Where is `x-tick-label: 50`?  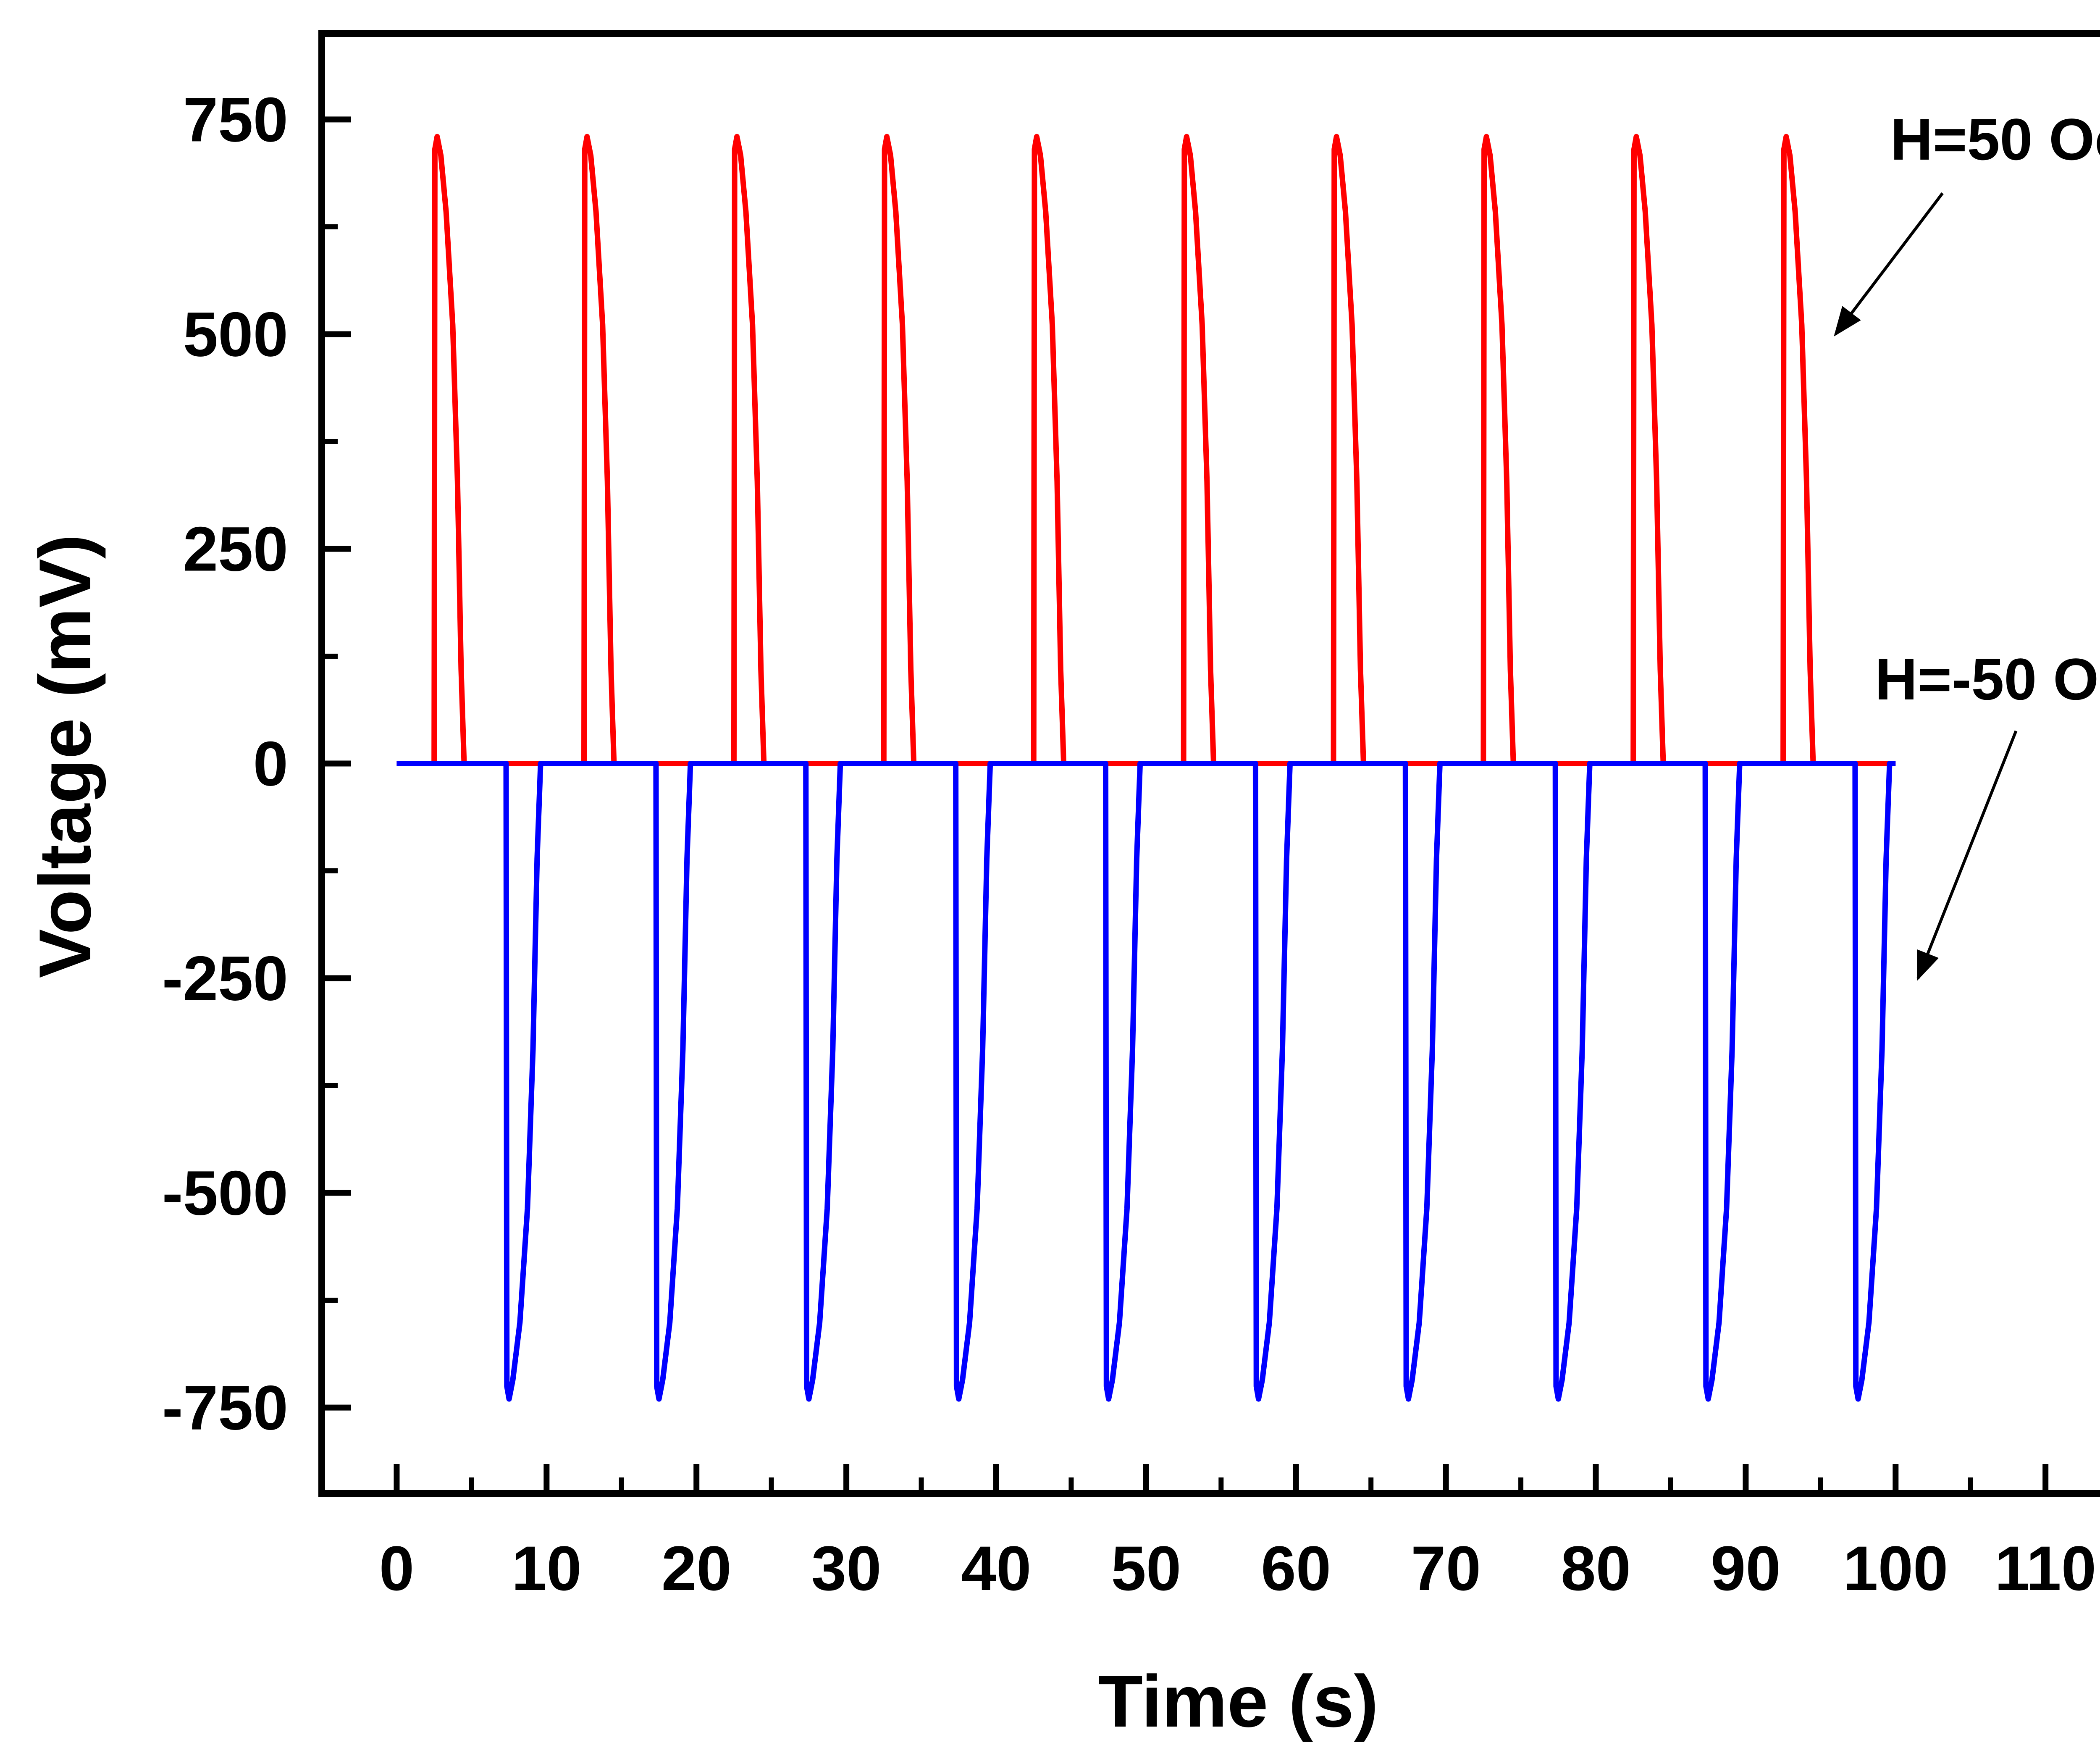
x-tick-label: 50 is located at coordinates (1146, 1568).